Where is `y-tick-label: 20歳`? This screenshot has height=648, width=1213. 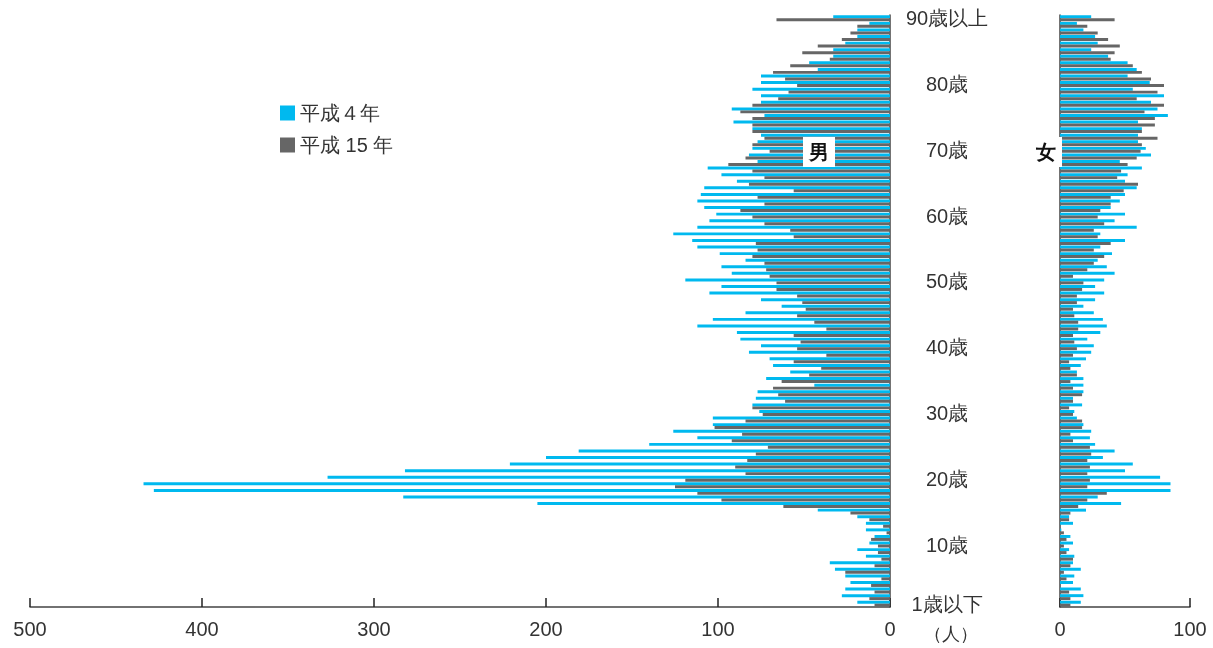 y-tick-label: 20歳 is located at coordinates (947, 478).